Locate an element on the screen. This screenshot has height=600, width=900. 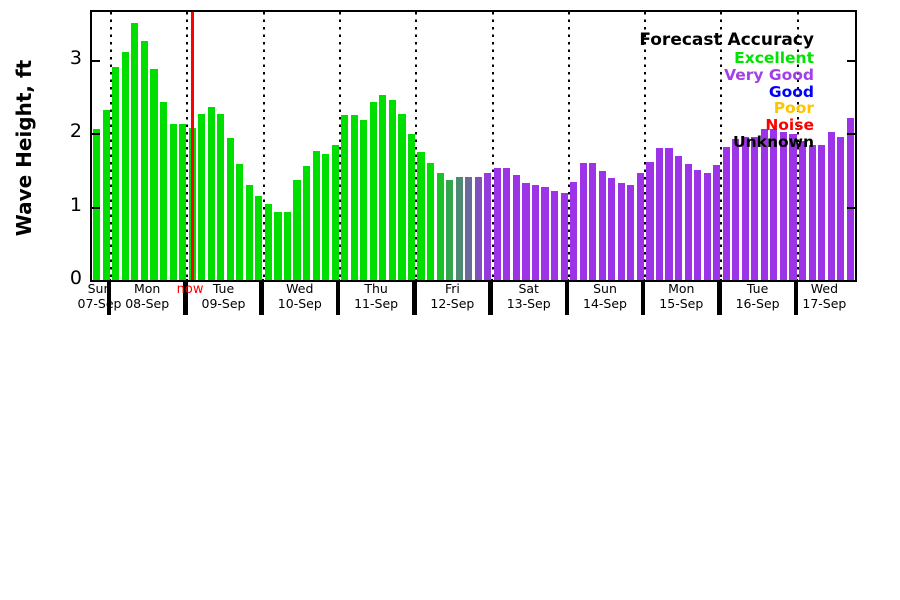
legend-item-excellent: Excellent is located at coordinates (774, 58).